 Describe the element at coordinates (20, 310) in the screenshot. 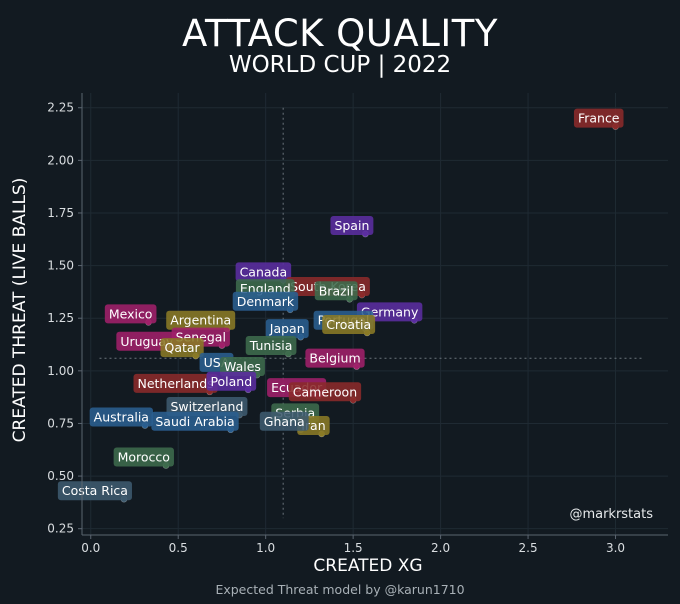

I see `y-axis-label: CREATED THREAT (LIVE BALLS)` at that location.